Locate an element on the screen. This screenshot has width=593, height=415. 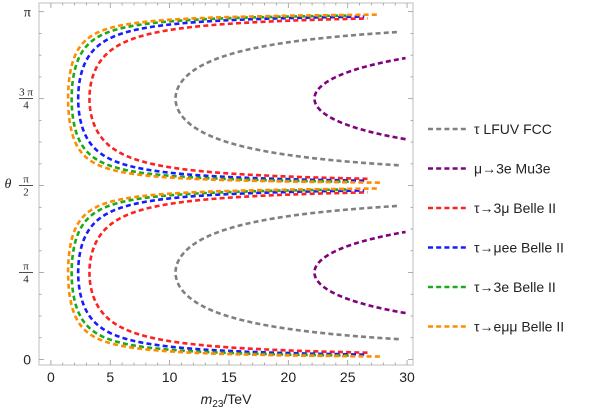
y-tick-label: 0 is located at coordinates (27, 359).